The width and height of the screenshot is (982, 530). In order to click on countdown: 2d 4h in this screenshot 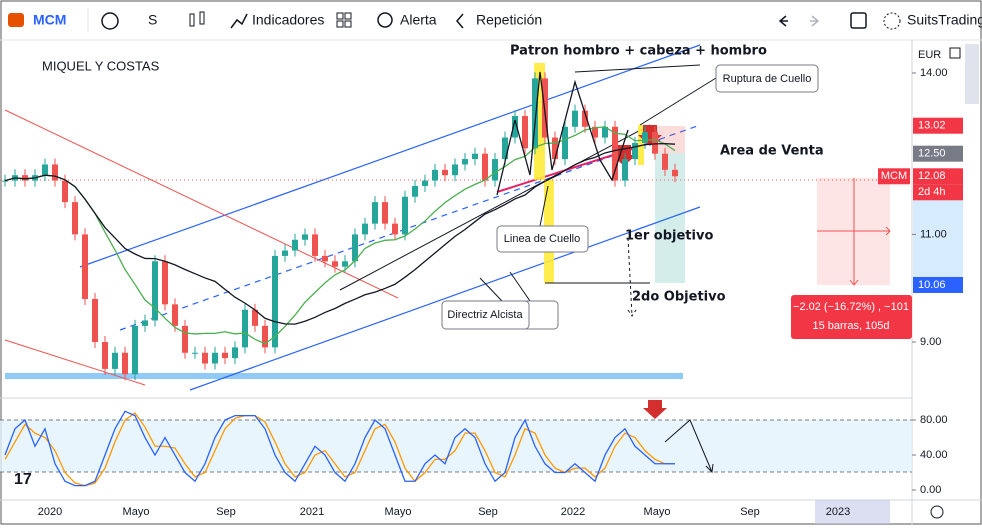, I will do `click(932, 192)`.